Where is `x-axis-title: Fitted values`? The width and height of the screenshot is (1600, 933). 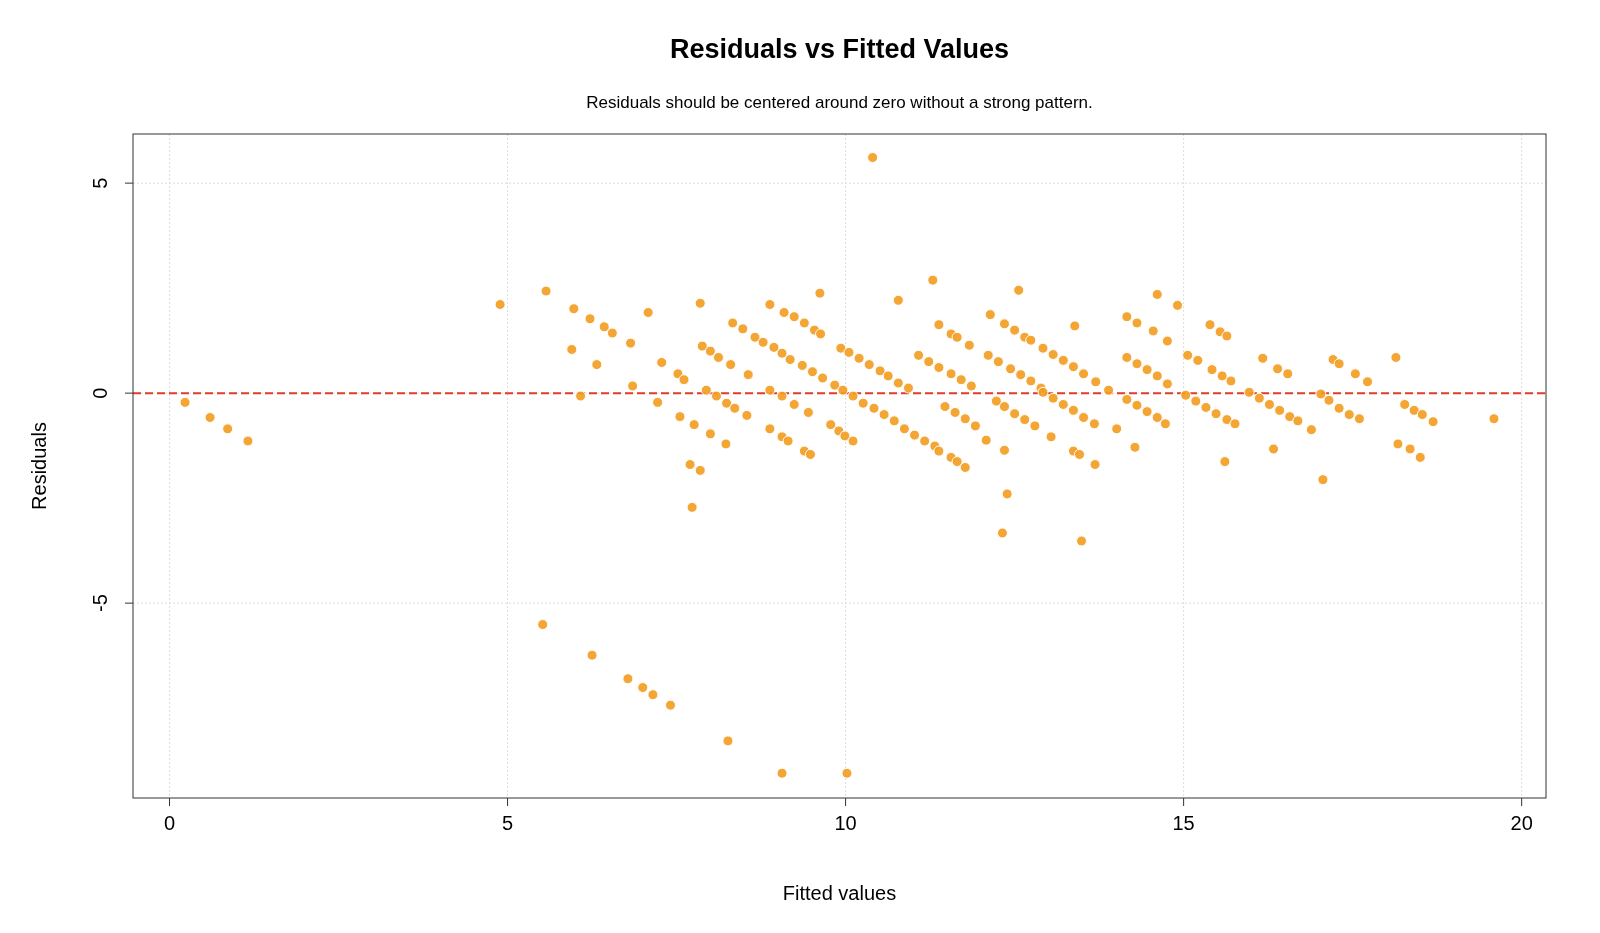 x-axis-title: Fitted values is located at coordinates (839, 893).